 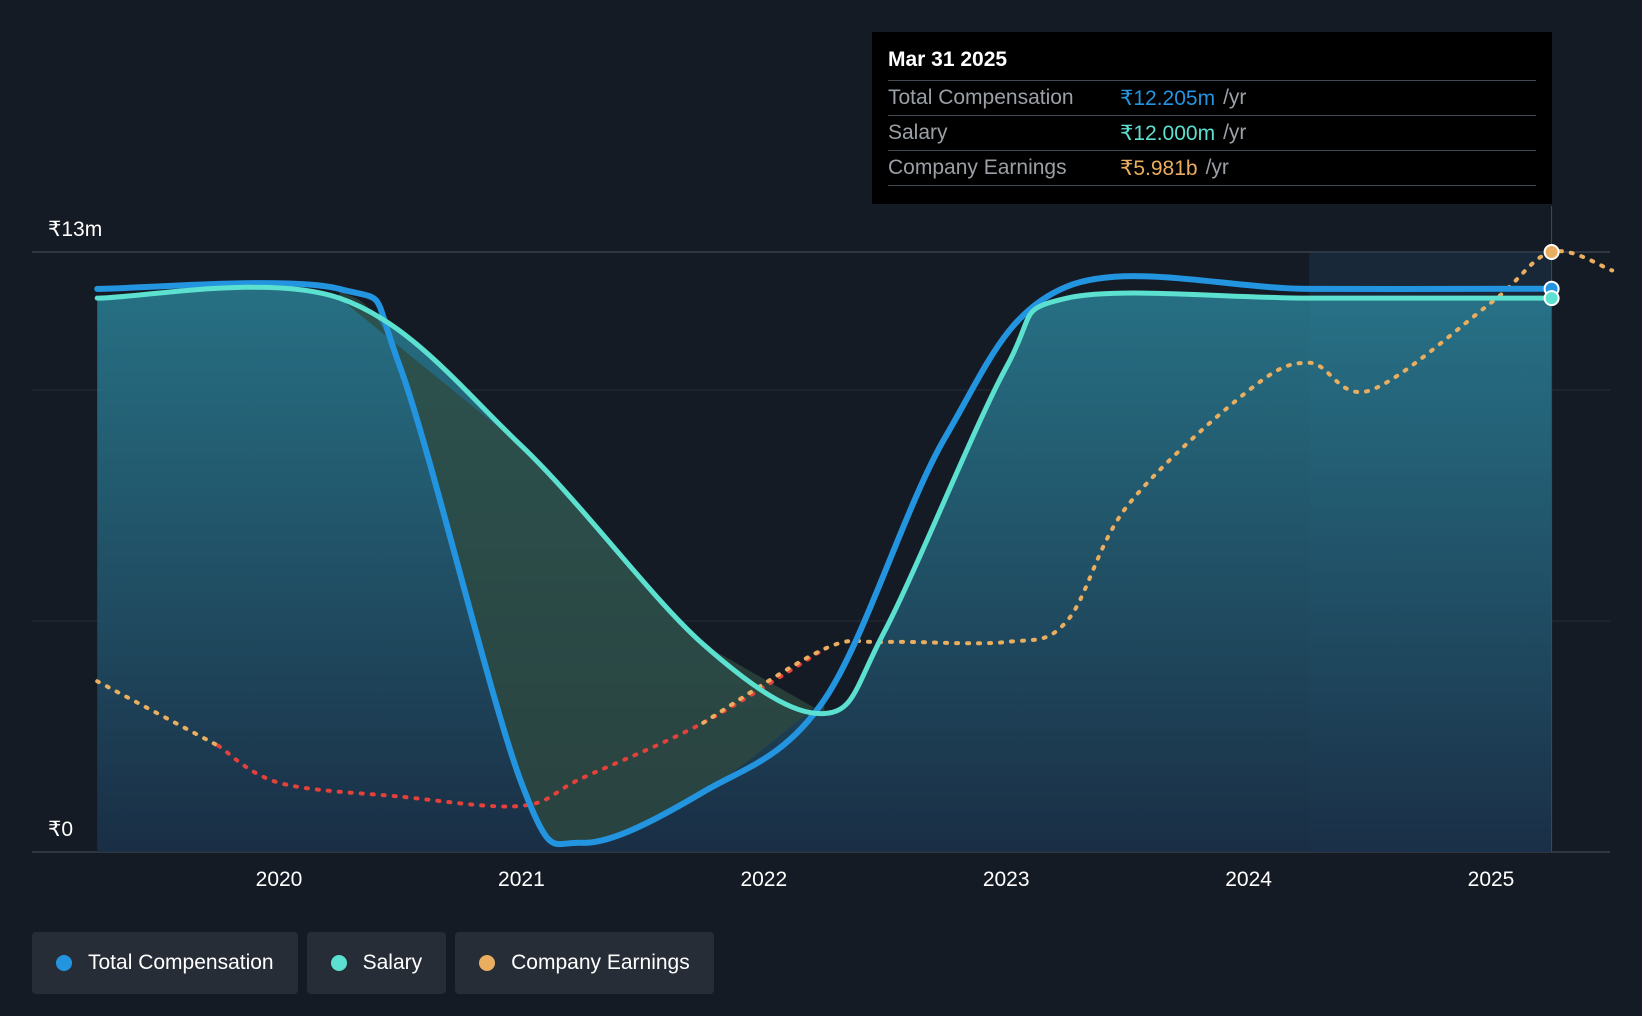 What do you see at coordinates (600, 962) in the screenshot?
I see `legend-label: Company Earnings` at bounding box center [600, 962].